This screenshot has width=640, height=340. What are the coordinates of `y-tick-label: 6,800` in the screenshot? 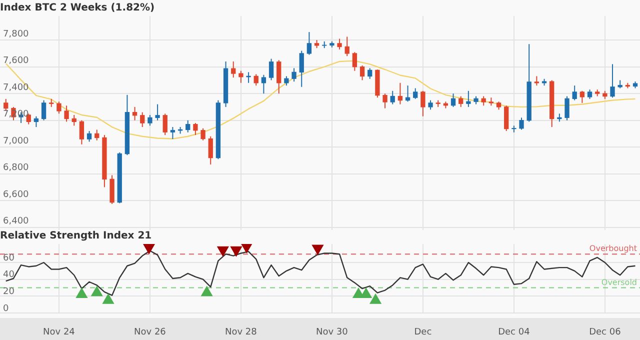 It's located at (16, 168).